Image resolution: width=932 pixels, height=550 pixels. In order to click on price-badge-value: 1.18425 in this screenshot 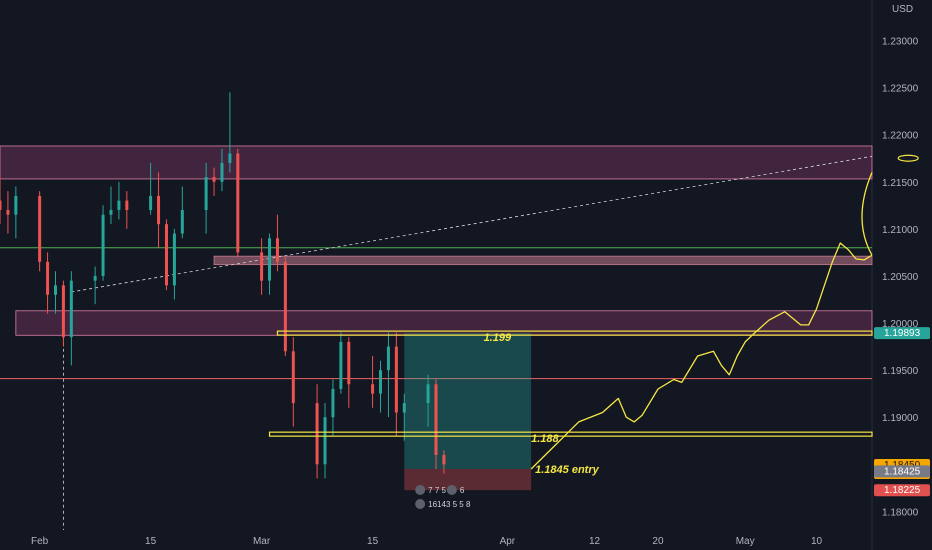, I will do `click(902, 471)`.